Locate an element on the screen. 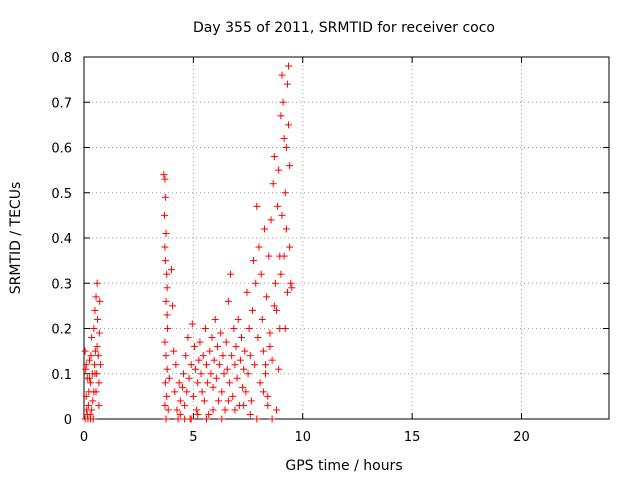  x-tick-label: 20 is located at coordinates (521, 437).